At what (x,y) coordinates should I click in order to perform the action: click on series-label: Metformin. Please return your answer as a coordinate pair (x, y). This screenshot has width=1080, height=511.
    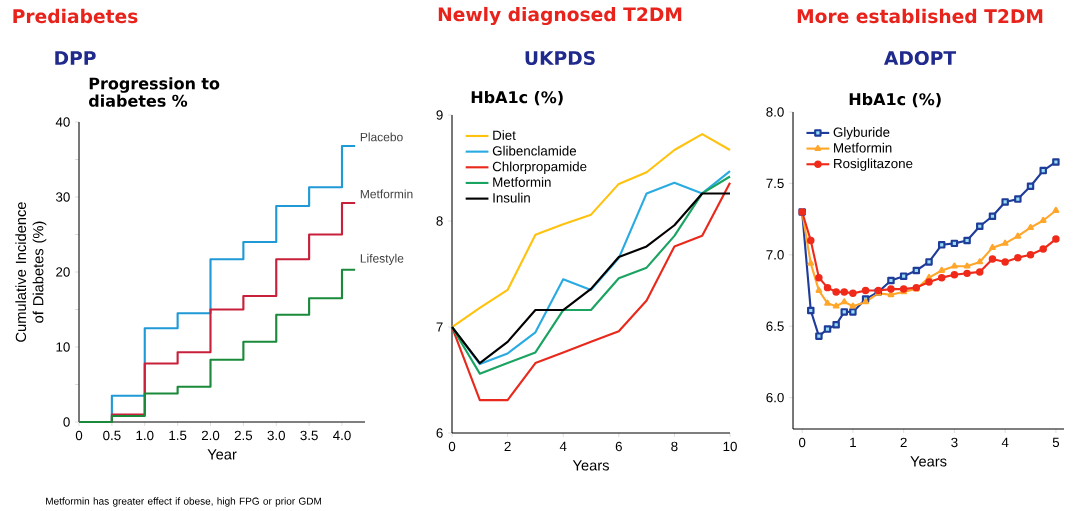
    Looking at the image, I should click on (386, 194).